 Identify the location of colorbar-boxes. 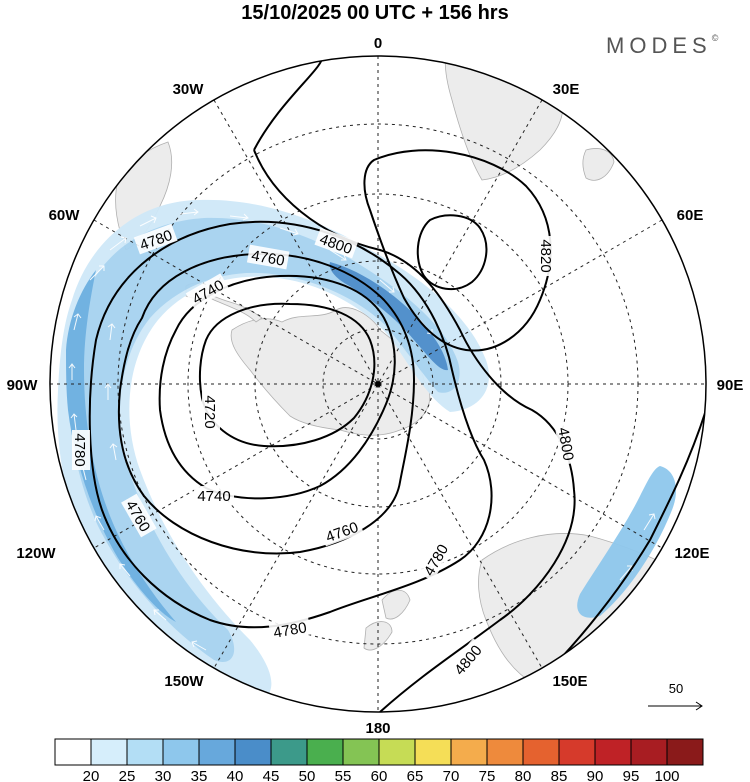
(379, 752).